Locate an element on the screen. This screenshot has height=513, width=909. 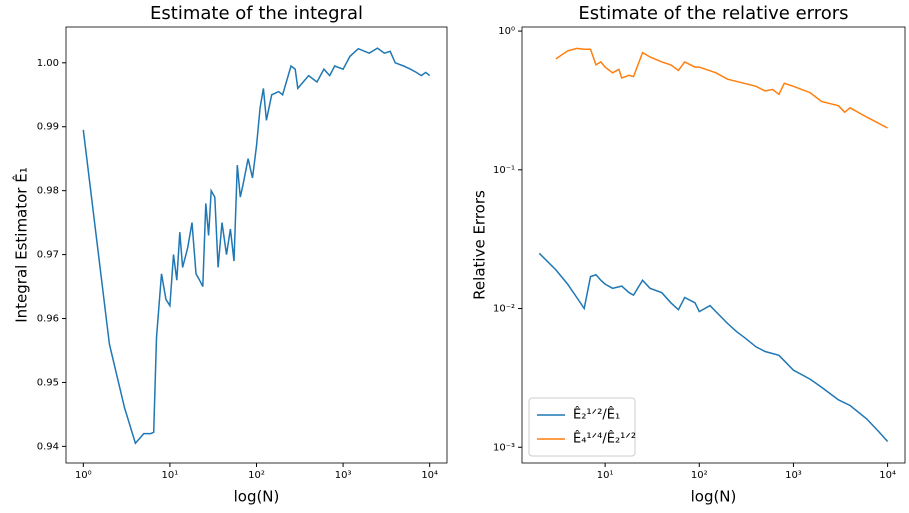
y-tick-label: 10⁻¹ is located at coordinates (504, 170).